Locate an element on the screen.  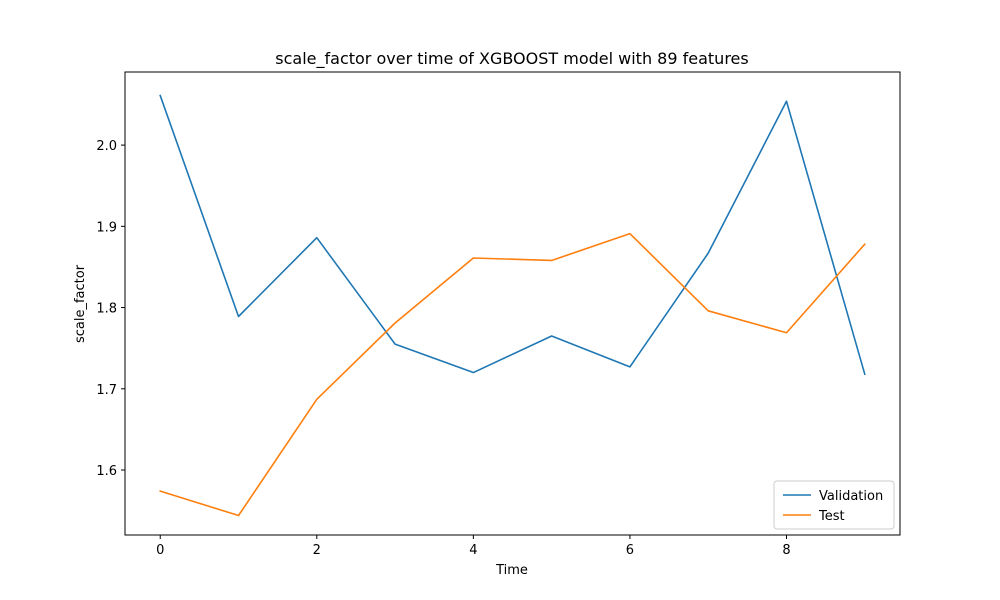
x-tick-label: 2 is located at coordinates (317, 550).